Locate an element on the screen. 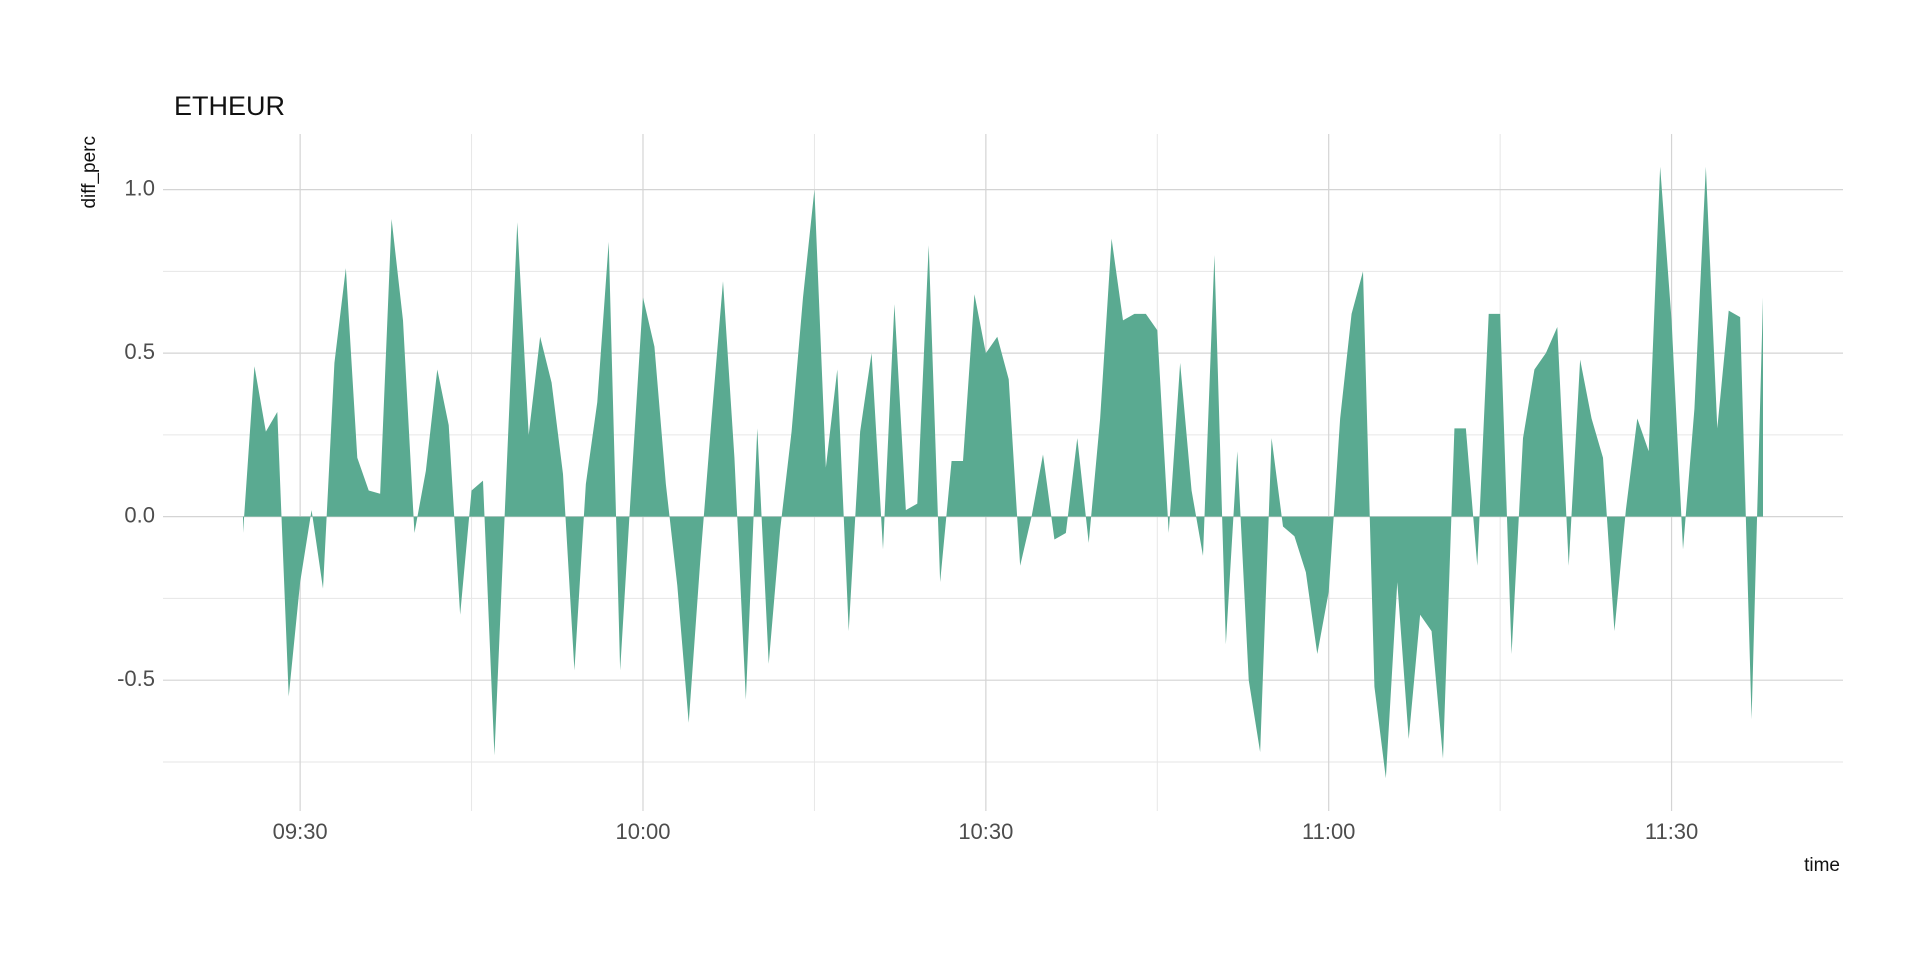 This screenshot has width=1920, height=960. chart-title: ETHEUR is located at coordinates (229, 106).